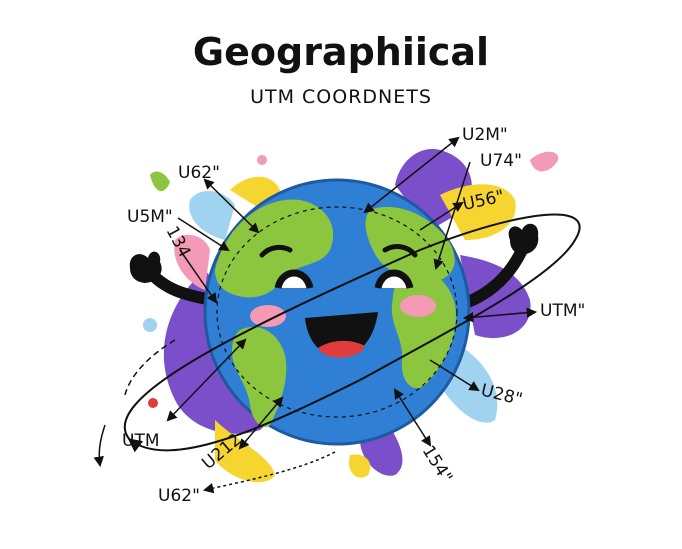  I want to click on arrow-u2m, so click(411, 175).